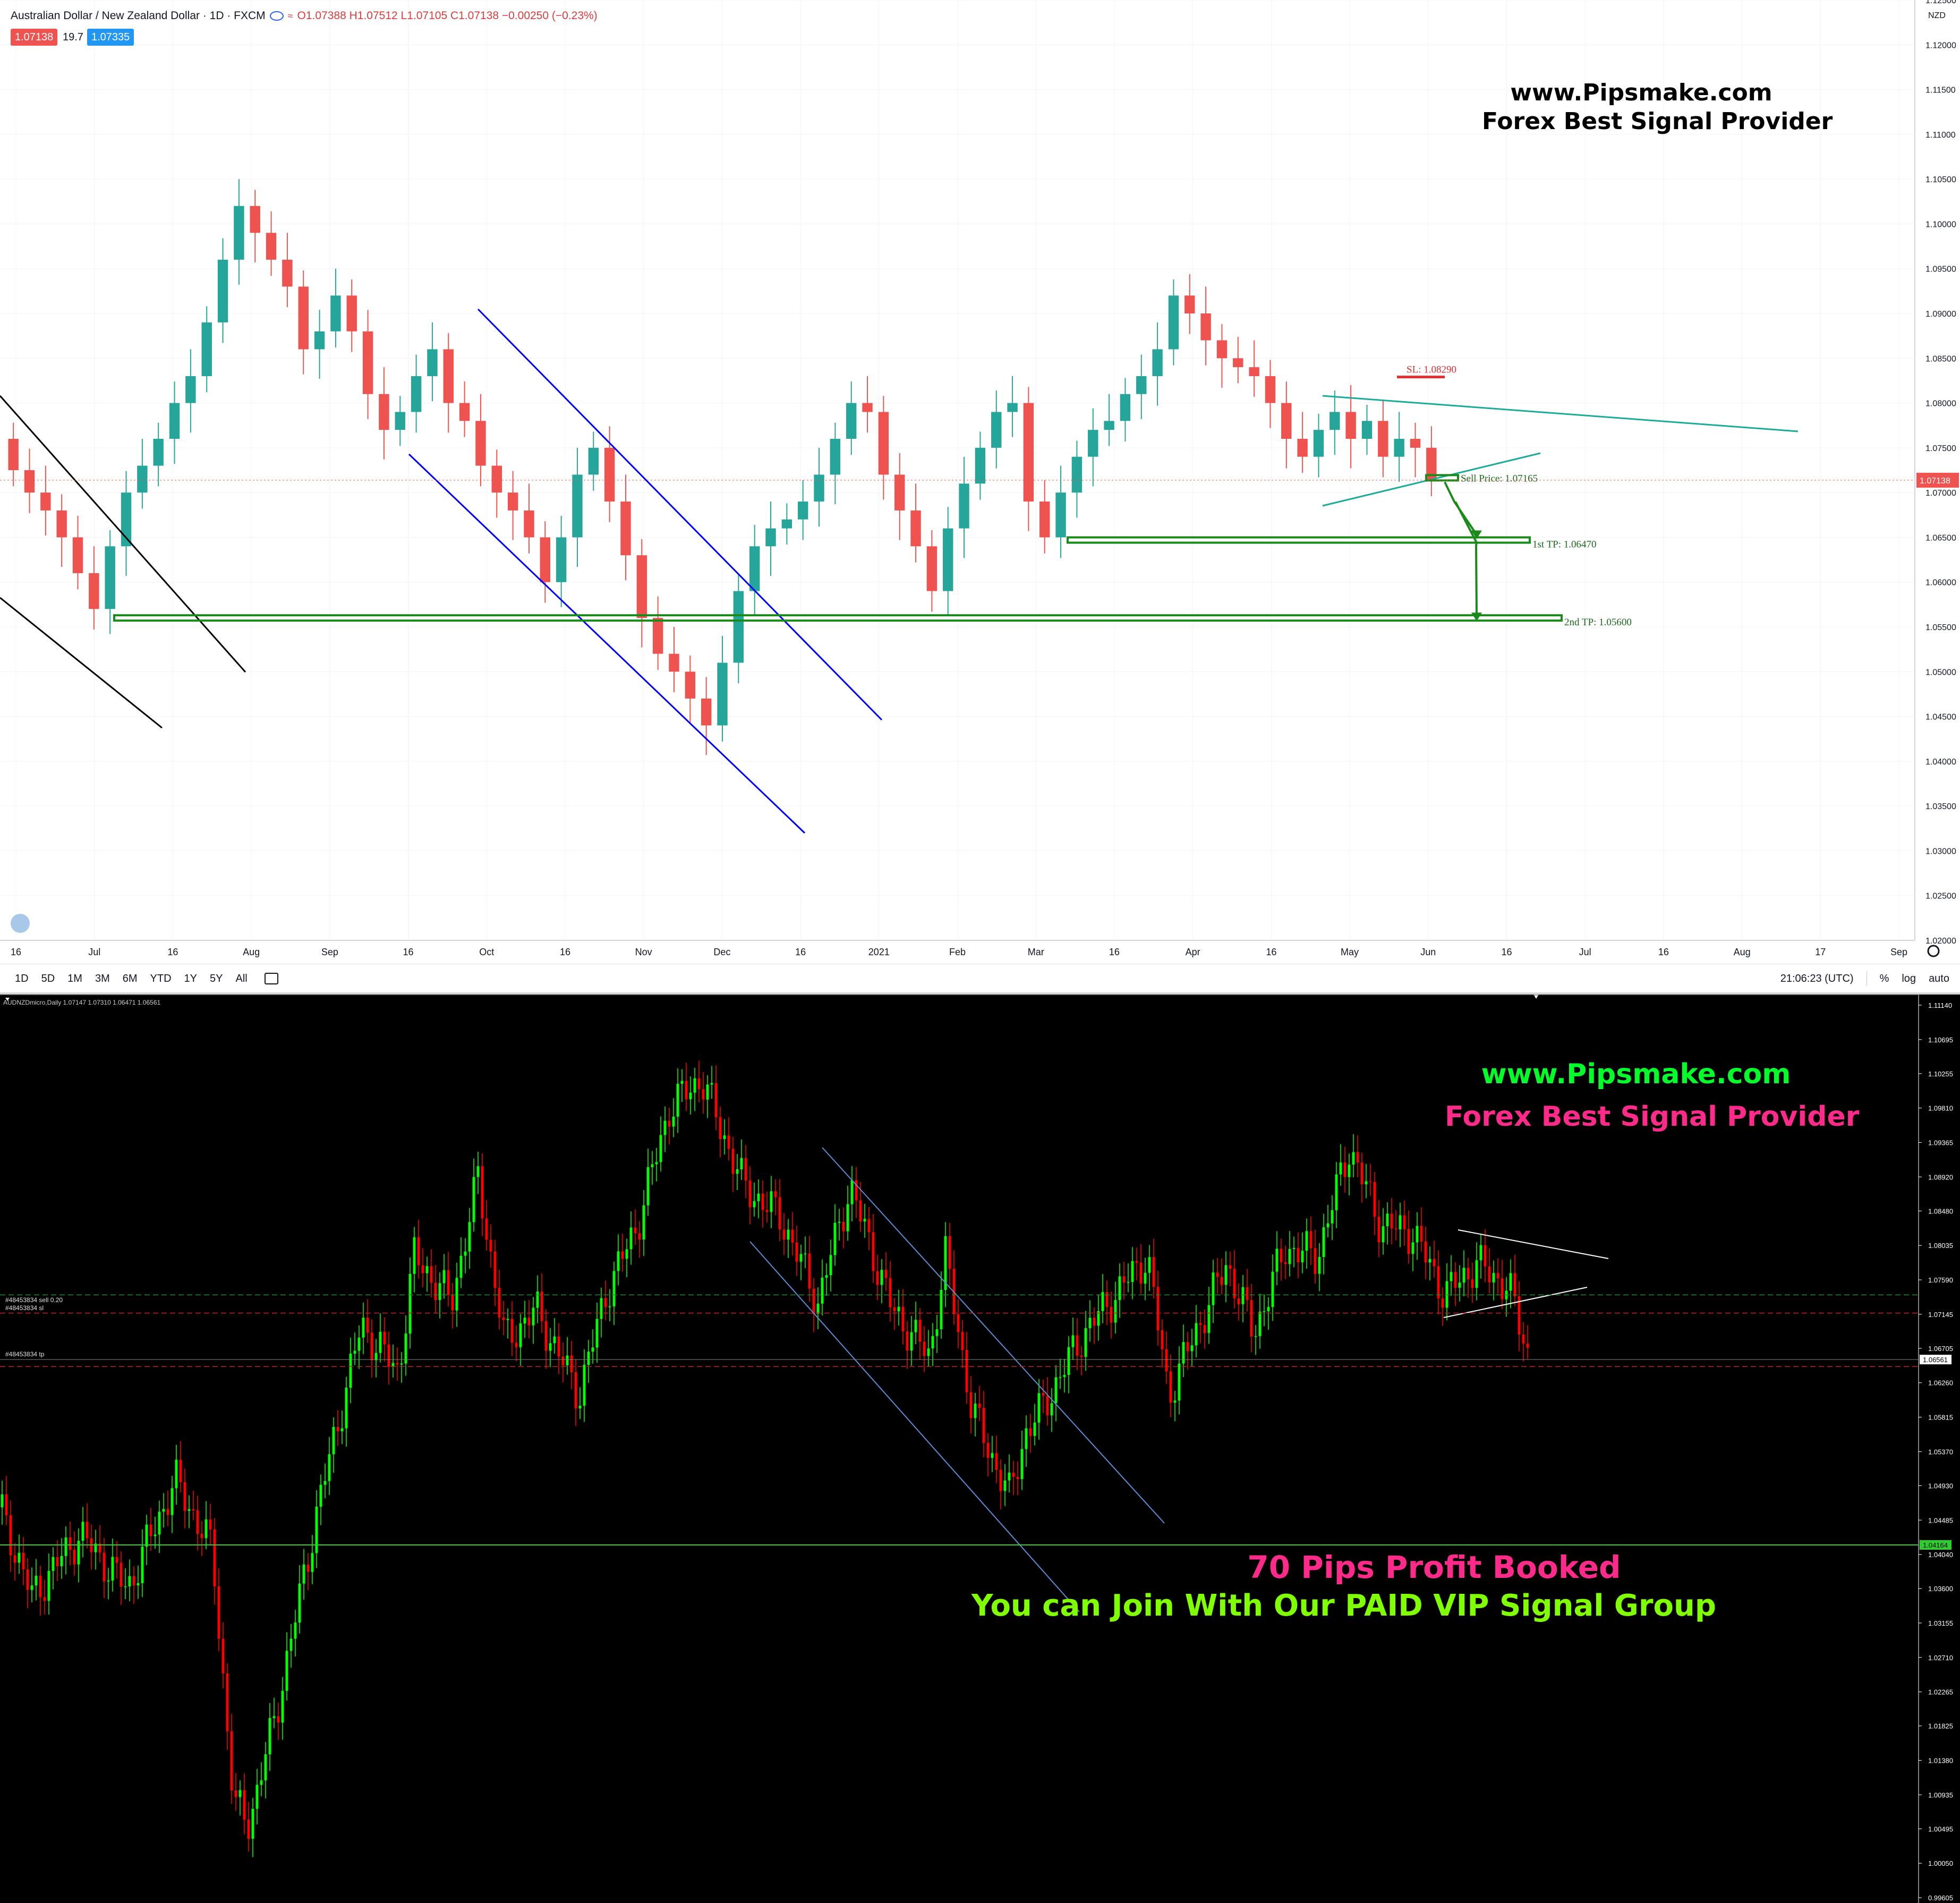 The width and height of the screenshot is (1960, 1903). I want to click on visibility-eye-icon, so click(276, 16).